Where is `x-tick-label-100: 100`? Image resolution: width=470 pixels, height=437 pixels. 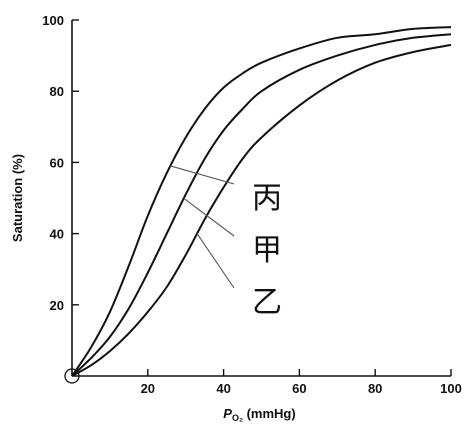 x-tick-label-100: 100 is located at coordinates (451, 388).